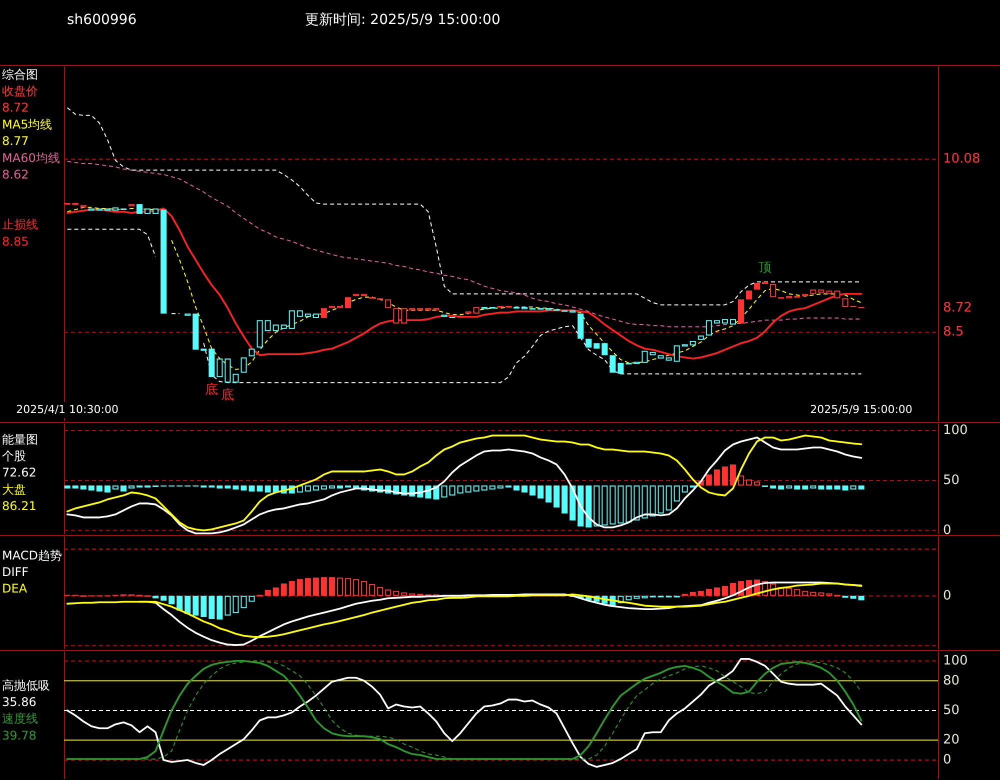  What do you see at coordinates (953, 332) in the screenshot?
I see `y-tick-label: 8.5` at bounding box center [953, 332].